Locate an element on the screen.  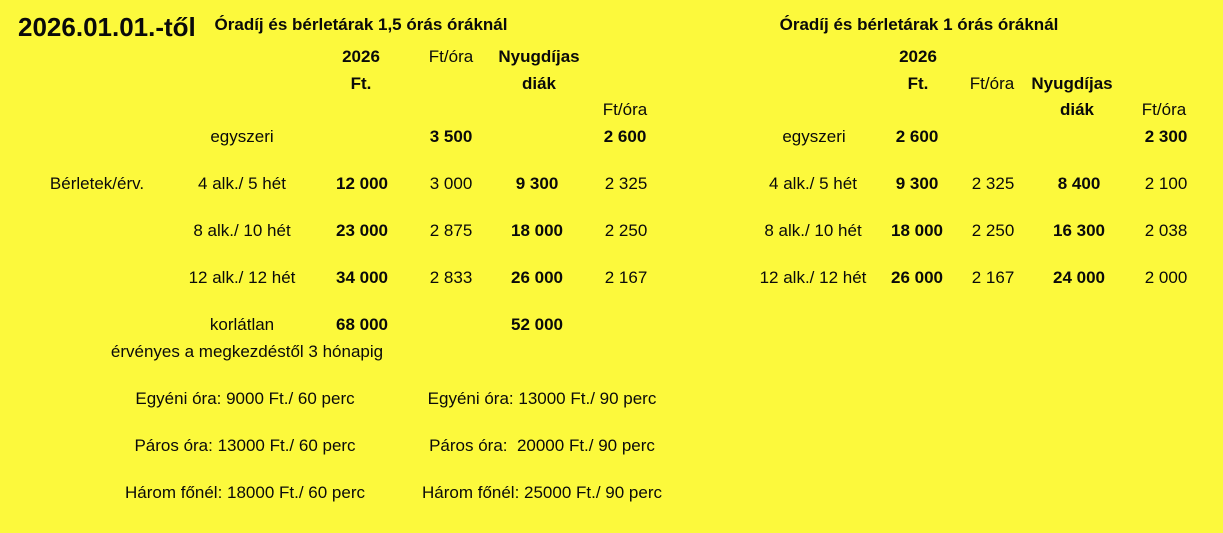
per-hour-cell: 2 167 is located at coordinates (993, 278).